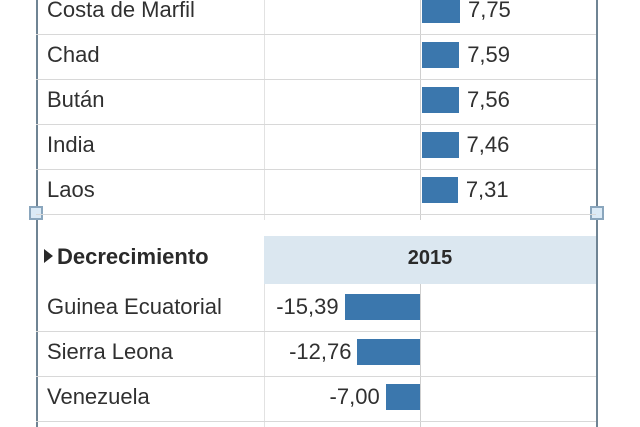  Describe the element at coordinates (316, 192) in the screenshot. I see `table-row: Laos 7,31` at that location.